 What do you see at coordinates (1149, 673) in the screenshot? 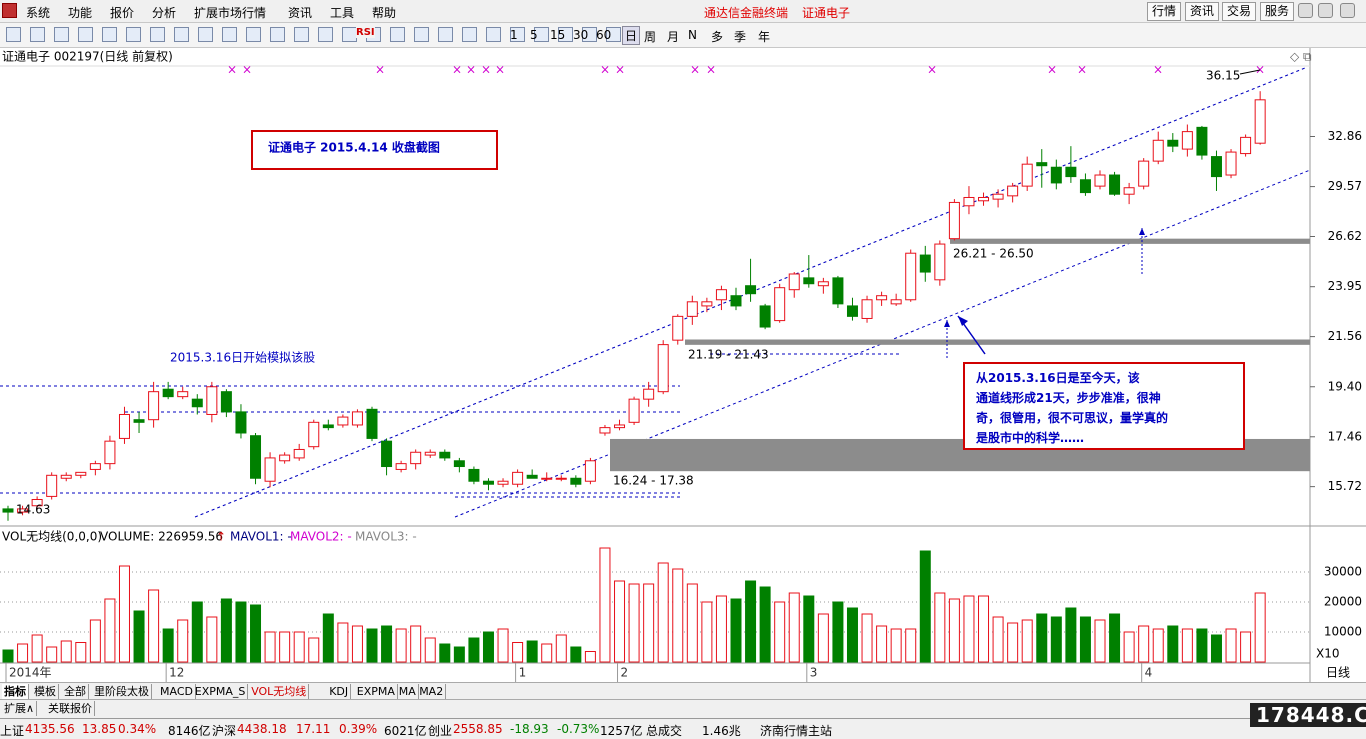
I see `x-tick-label: 4` at bounding box center [1149, 673].